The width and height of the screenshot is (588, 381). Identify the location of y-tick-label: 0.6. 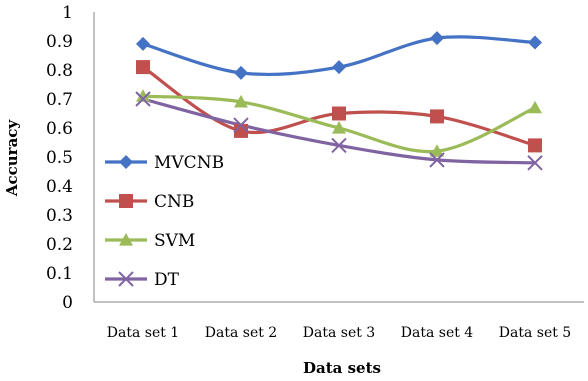
(59, 129).